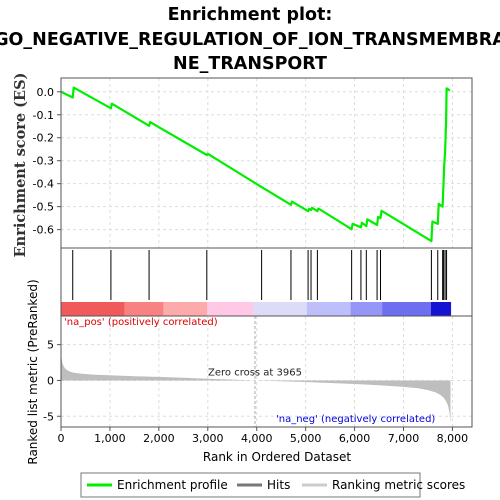 The image size is (500, 500). I want to click on legend-profile-label: Enrichment profile, so click(172, 485).